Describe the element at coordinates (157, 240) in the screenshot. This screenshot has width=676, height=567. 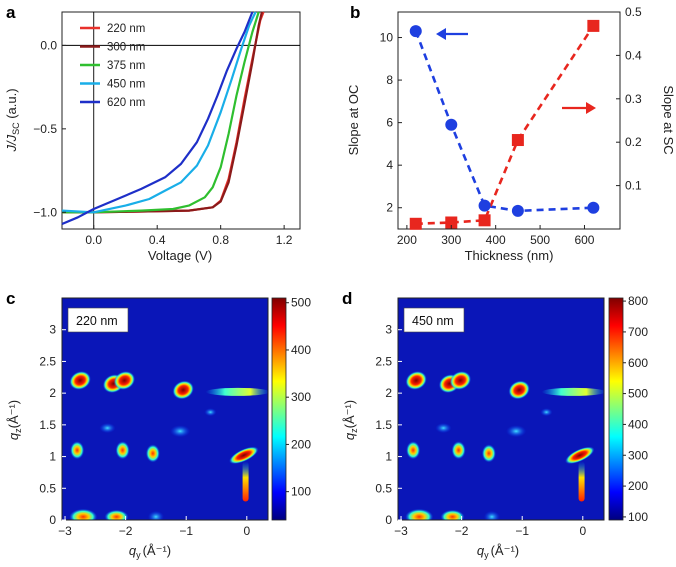
I see `panel-a-x-tick-label: 0.4` at that location.